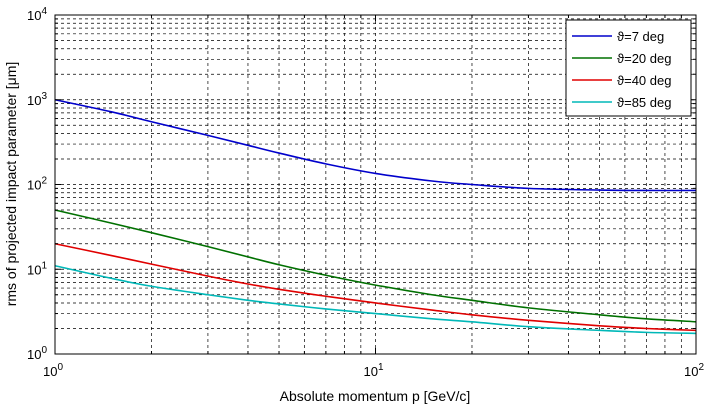 This screenshot has width=711, height=409. I want to click on y-tick-label: 10³, so click(37, 99).